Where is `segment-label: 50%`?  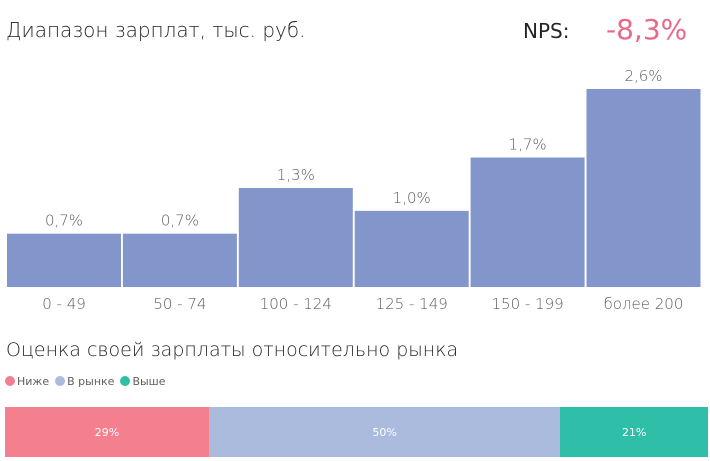 segment-label: 50% is located at coordinates (384, 432).